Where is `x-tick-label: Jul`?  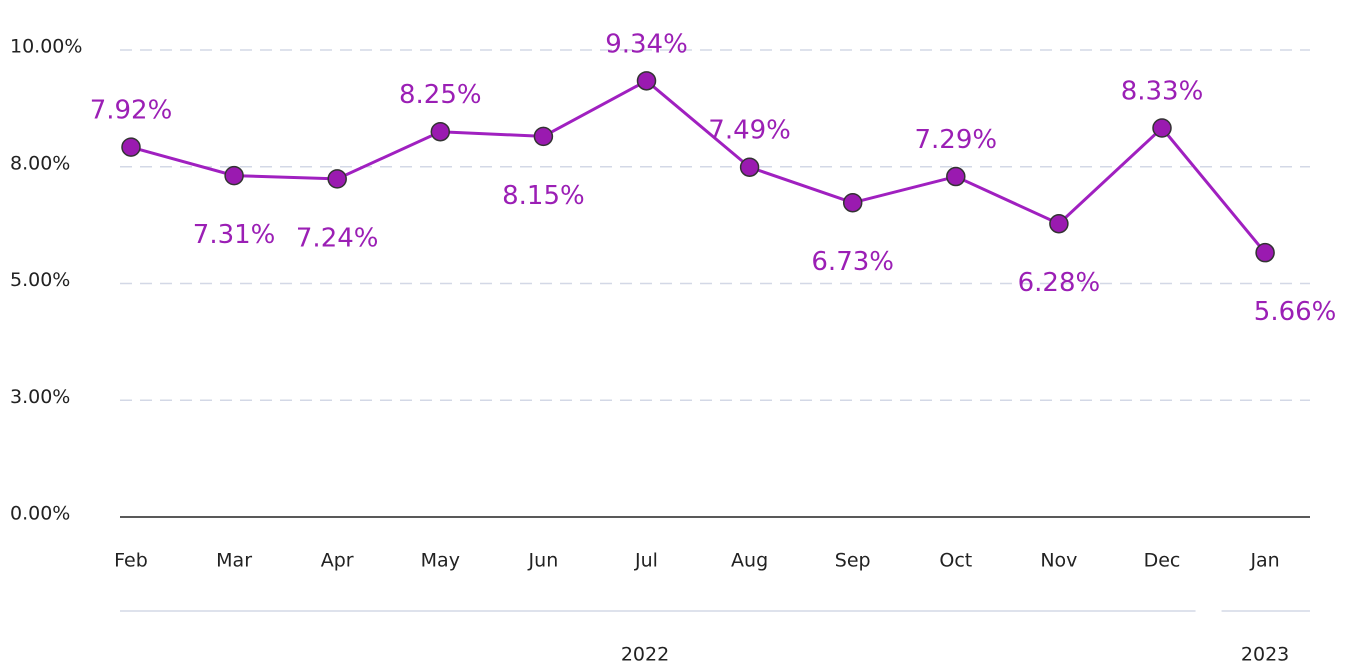 x-tick-label: Jul is located at coordinates (646, 561).